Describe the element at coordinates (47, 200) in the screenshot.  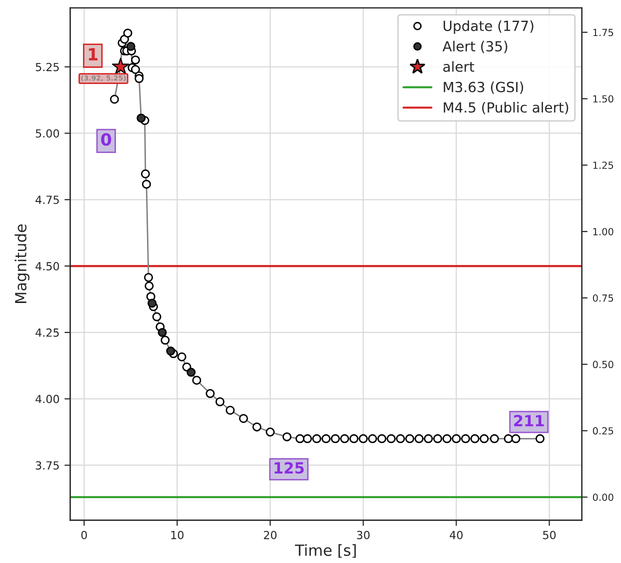
I see `y-tick-label: 4.75` at that location.